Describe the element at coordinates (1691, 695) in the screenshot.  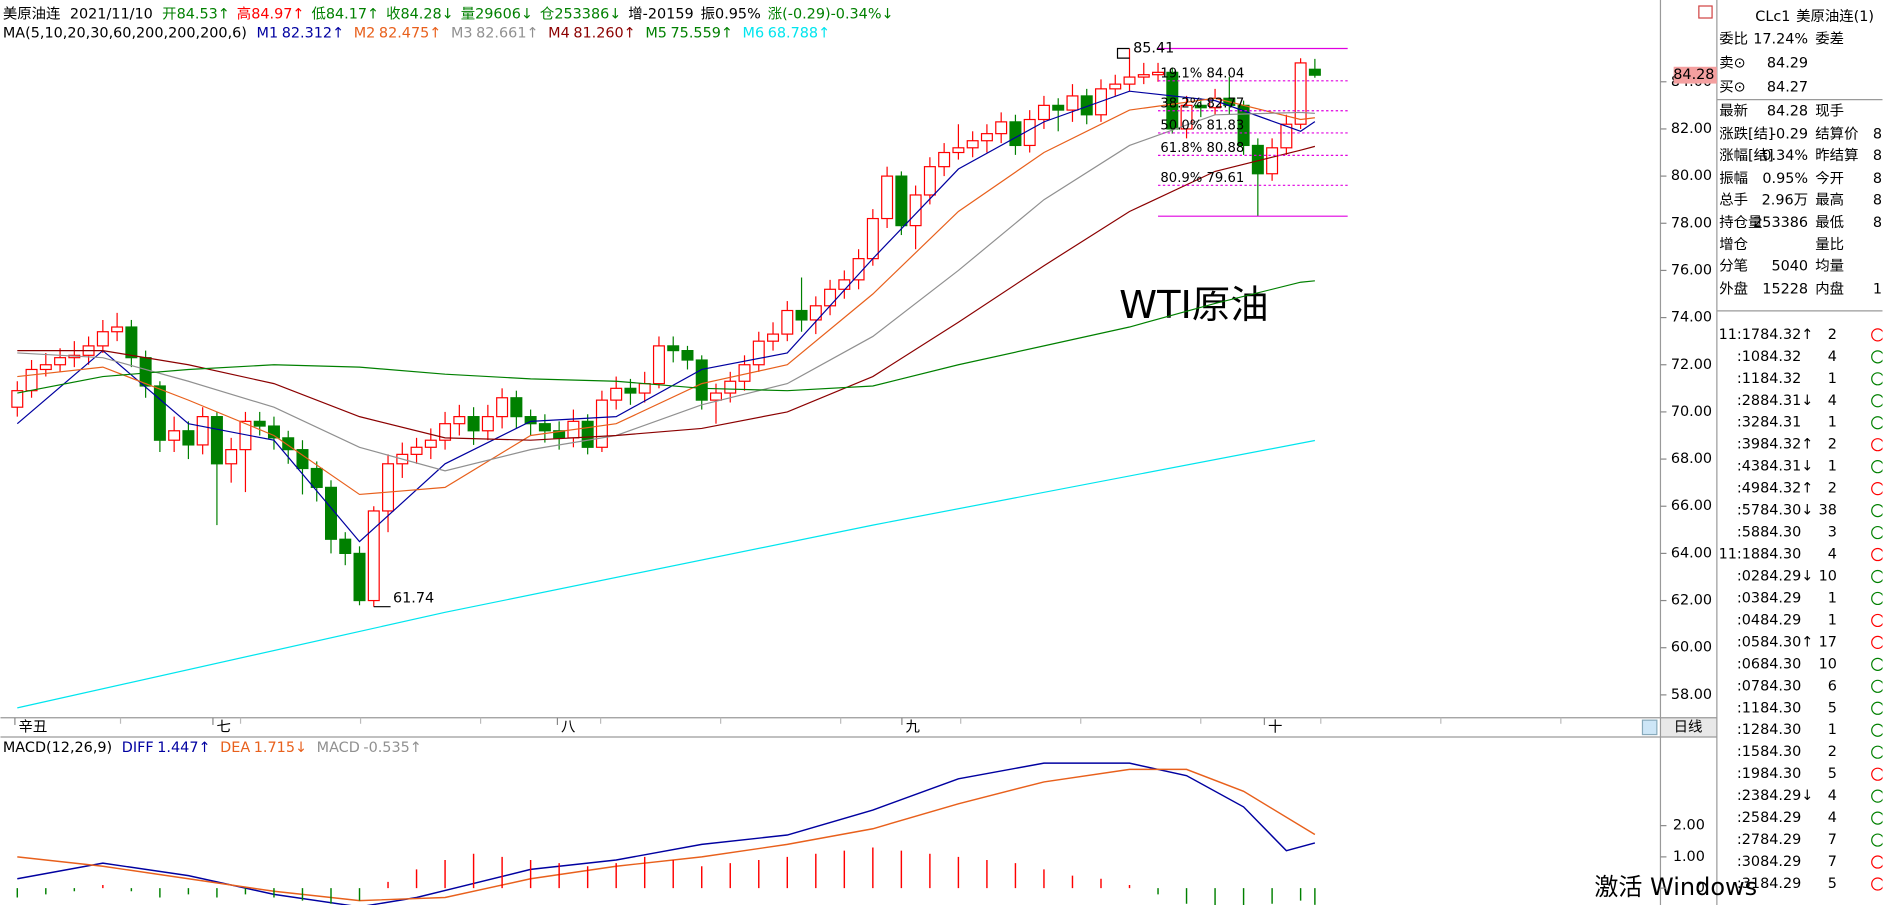
I see `y-tick-label: 58.00` at that location.